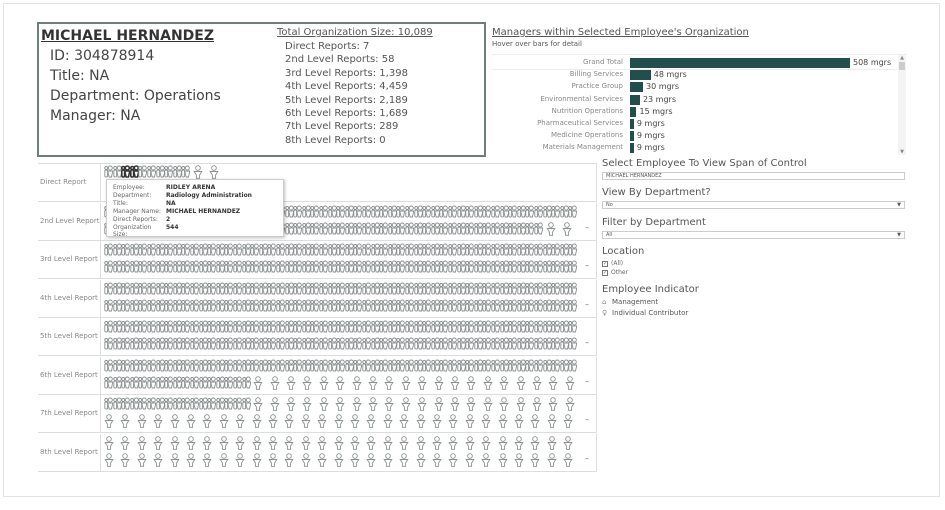 The width and height of the screenshot is (945, 510). What do you see at coordinates (753, 176) in the screenshot?
I see `select-employee-input: MICHAEL HERNANDEZ` at bounding box center [753, 176].